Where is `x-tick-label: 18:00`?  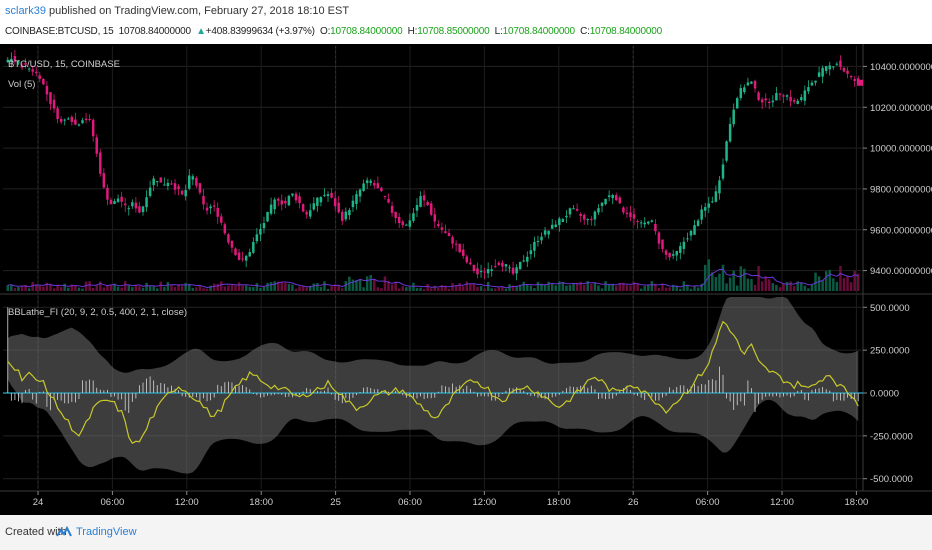
x-tick-label: 18:00 is located at coordinates (857, 502).